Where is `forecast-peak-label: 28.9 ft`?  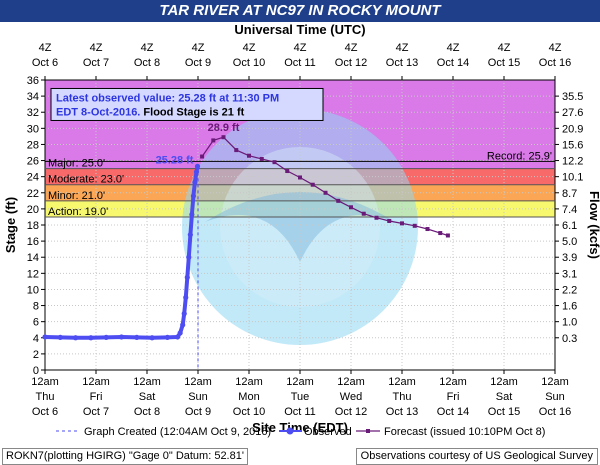 forecast-peak-label: 28.9 ft is located at coordinates (224, 128).